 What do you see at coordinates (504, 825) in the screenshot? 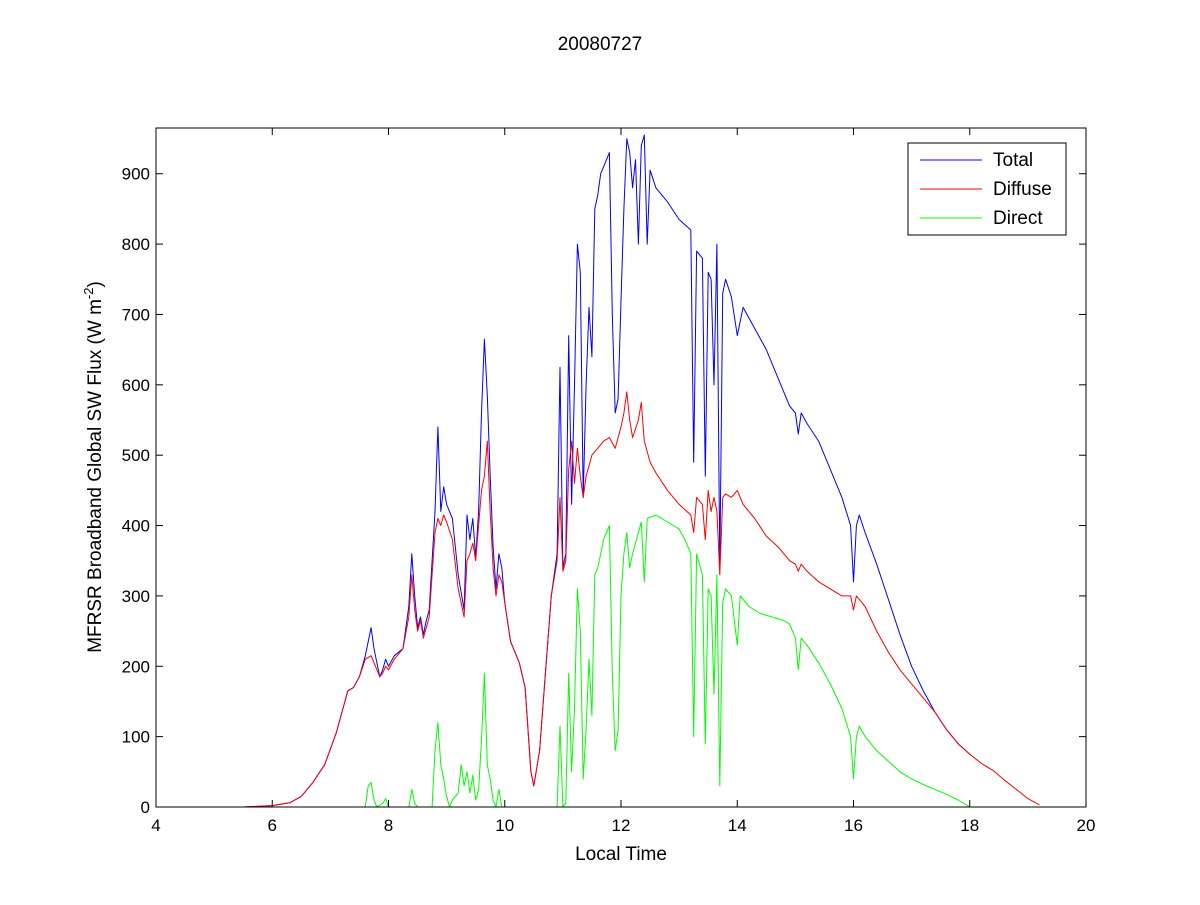
I see `x-tick-label: 10` at bounding box center [504, 825].